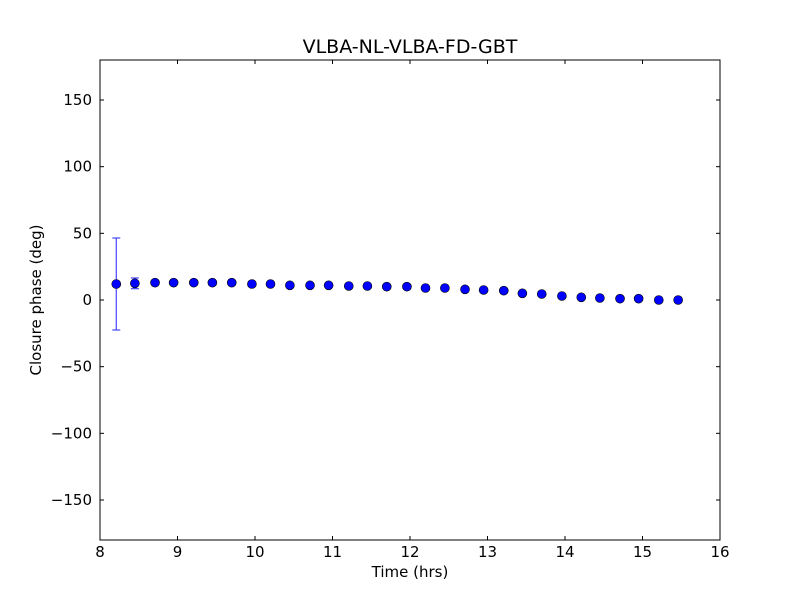 The width and height of the screenshot is (800, 604). What do you see at coordinates (409, 552) in the screenshot?
I see `x-tick-label: 12` at bounding box center [409, 552].